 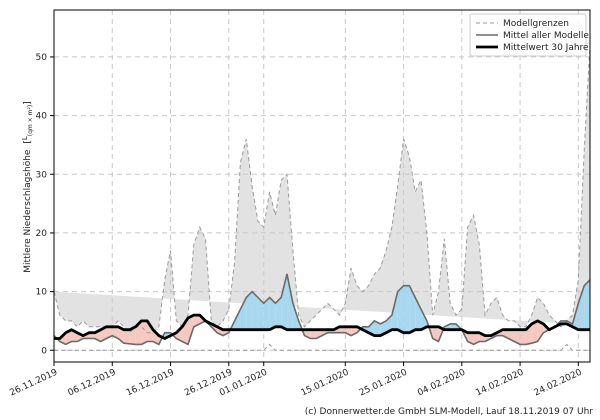 I want to click on x-tick-label: 15.01.2020, so click(x=325, y=383).